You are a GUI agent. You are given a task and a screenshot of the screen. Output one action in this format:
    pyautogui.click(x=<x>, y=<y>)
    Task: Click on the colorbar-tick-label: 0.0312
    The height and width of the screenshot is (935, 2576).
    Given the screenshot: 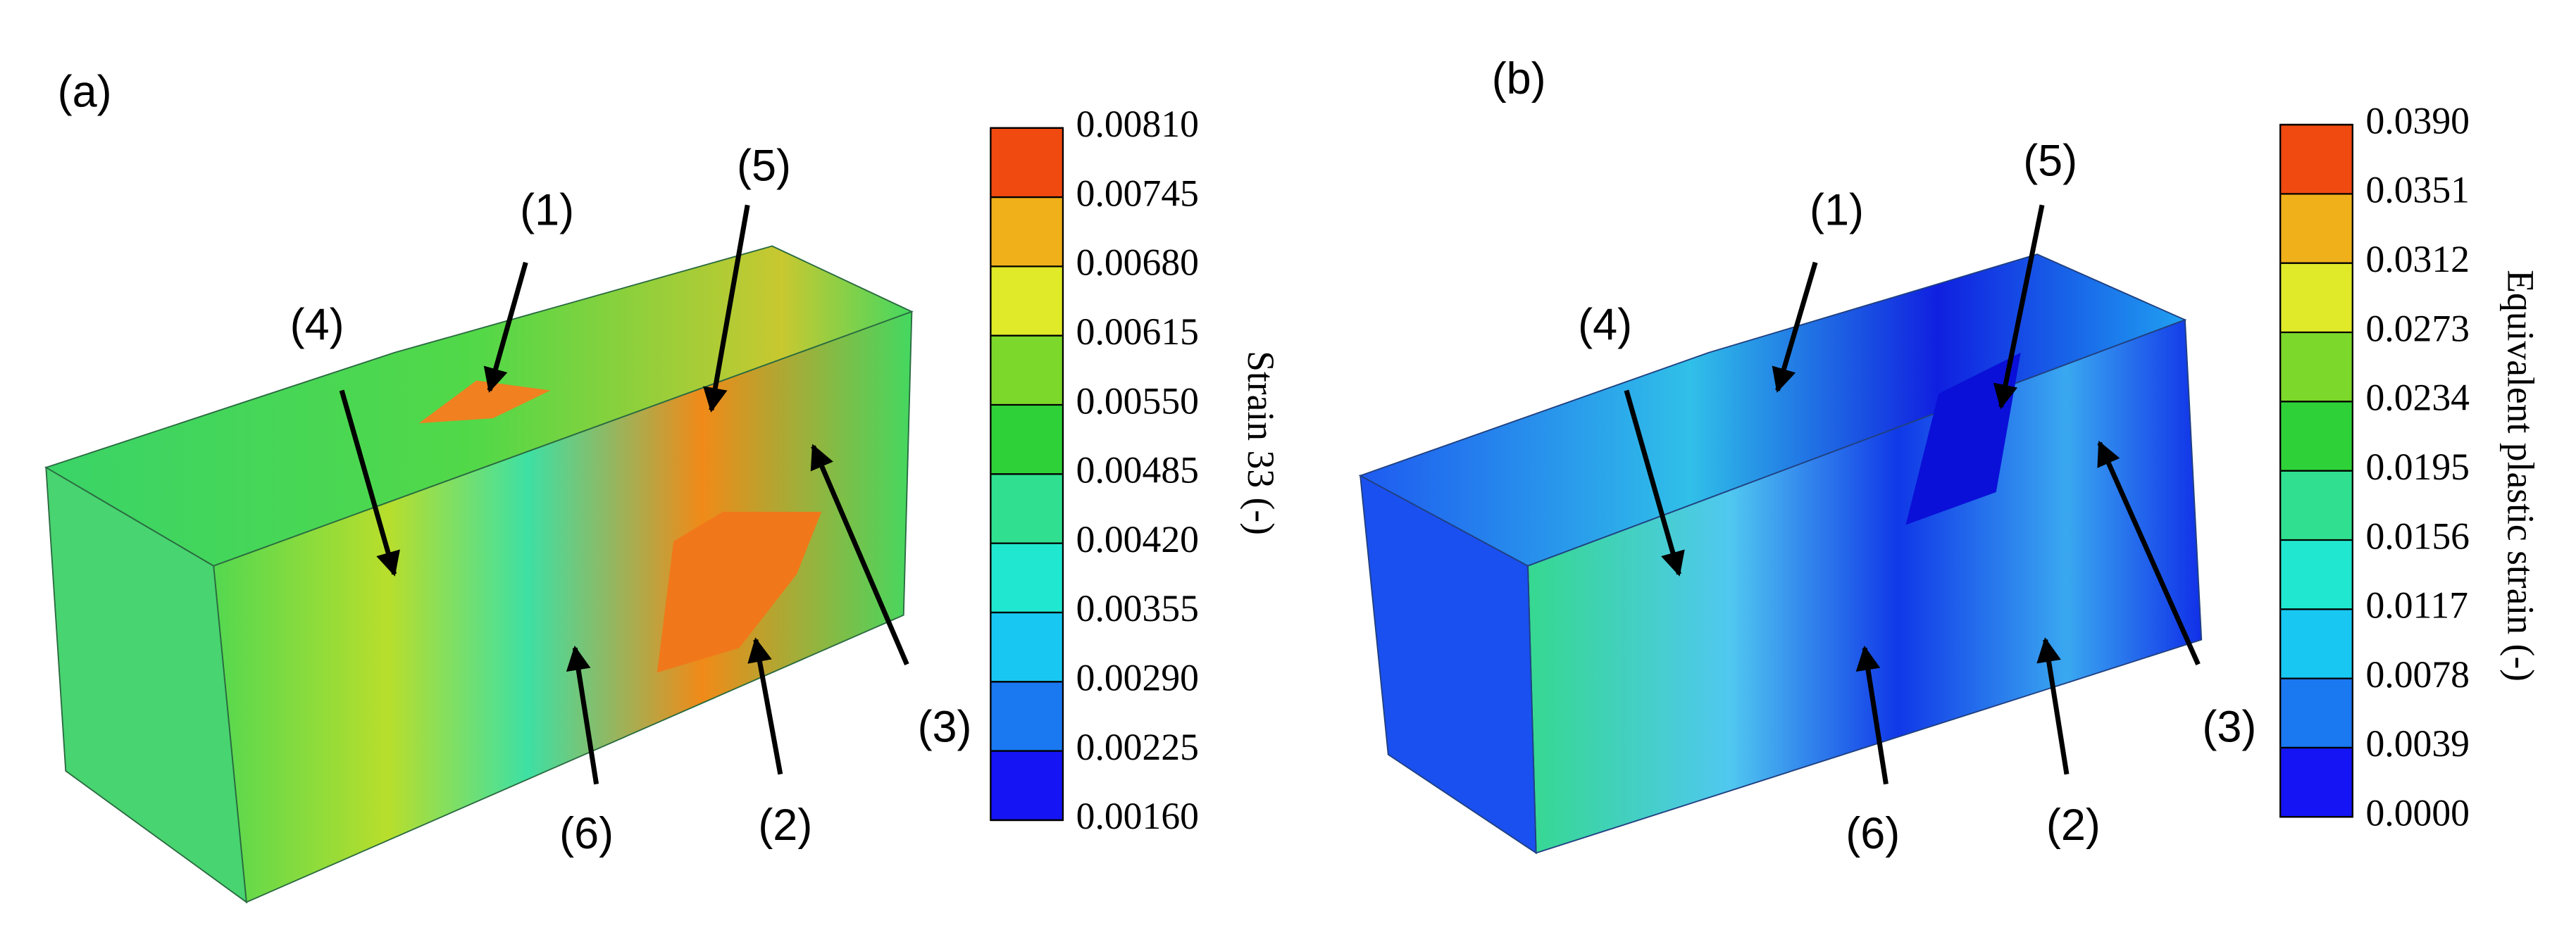 What is the action you would take?
    pyautogui.click(x=2417, y=259)
    